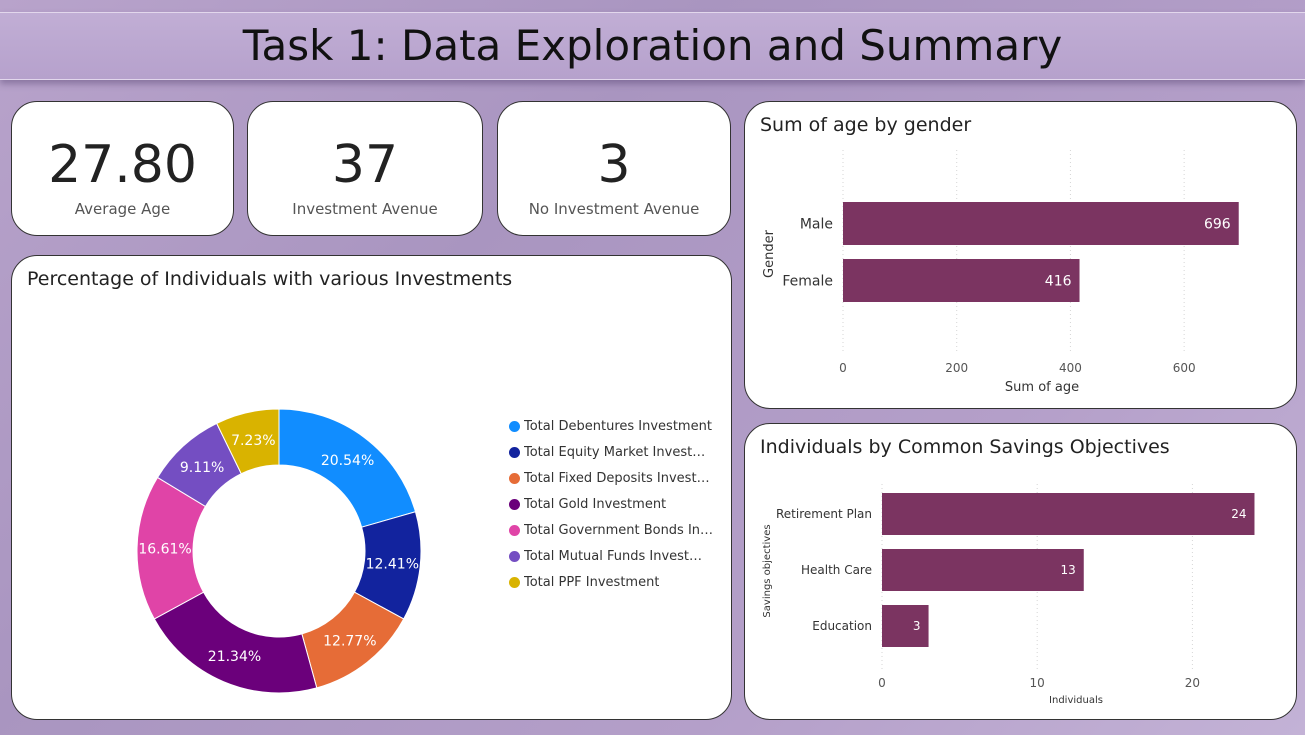  Describe the element at coordinates (769, 253) in the screenshot. I see `y-axis-title: Gender` at that location.